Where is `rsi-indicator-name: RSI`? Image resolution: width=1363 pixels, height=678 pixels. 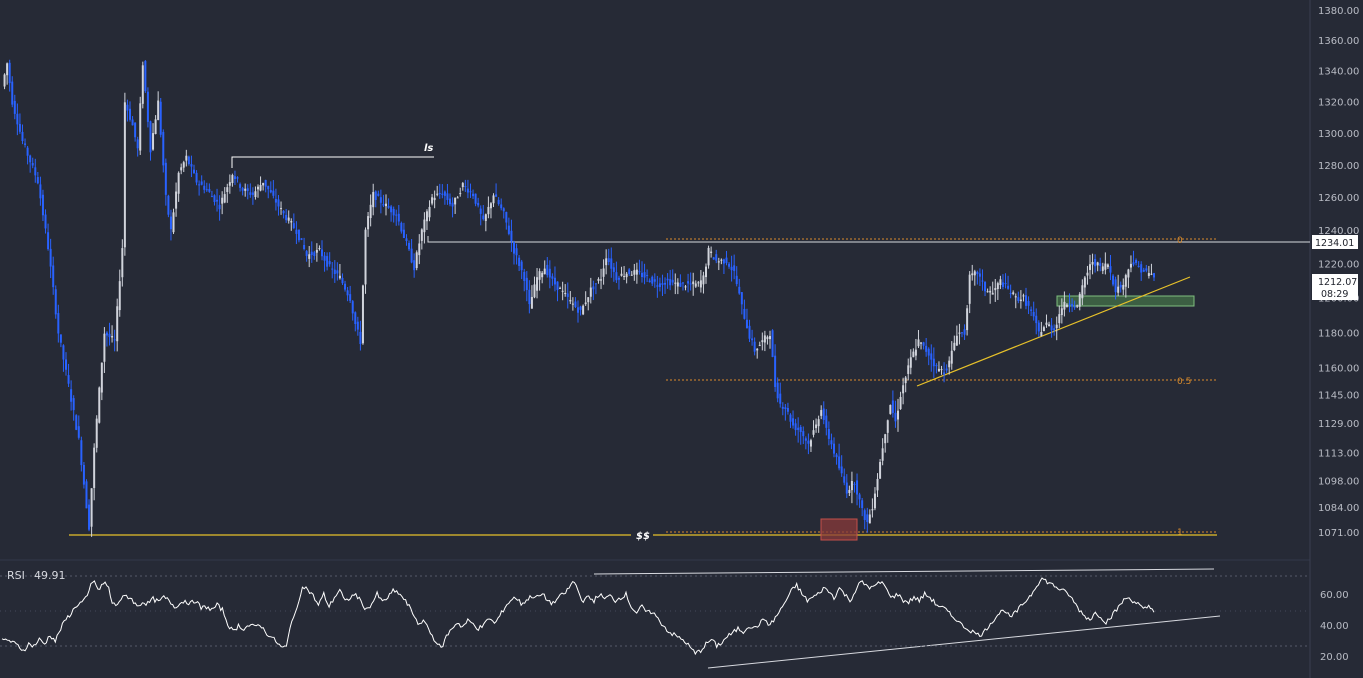
rsi-indicator-name: RSI is located at coordinates (16, 575).